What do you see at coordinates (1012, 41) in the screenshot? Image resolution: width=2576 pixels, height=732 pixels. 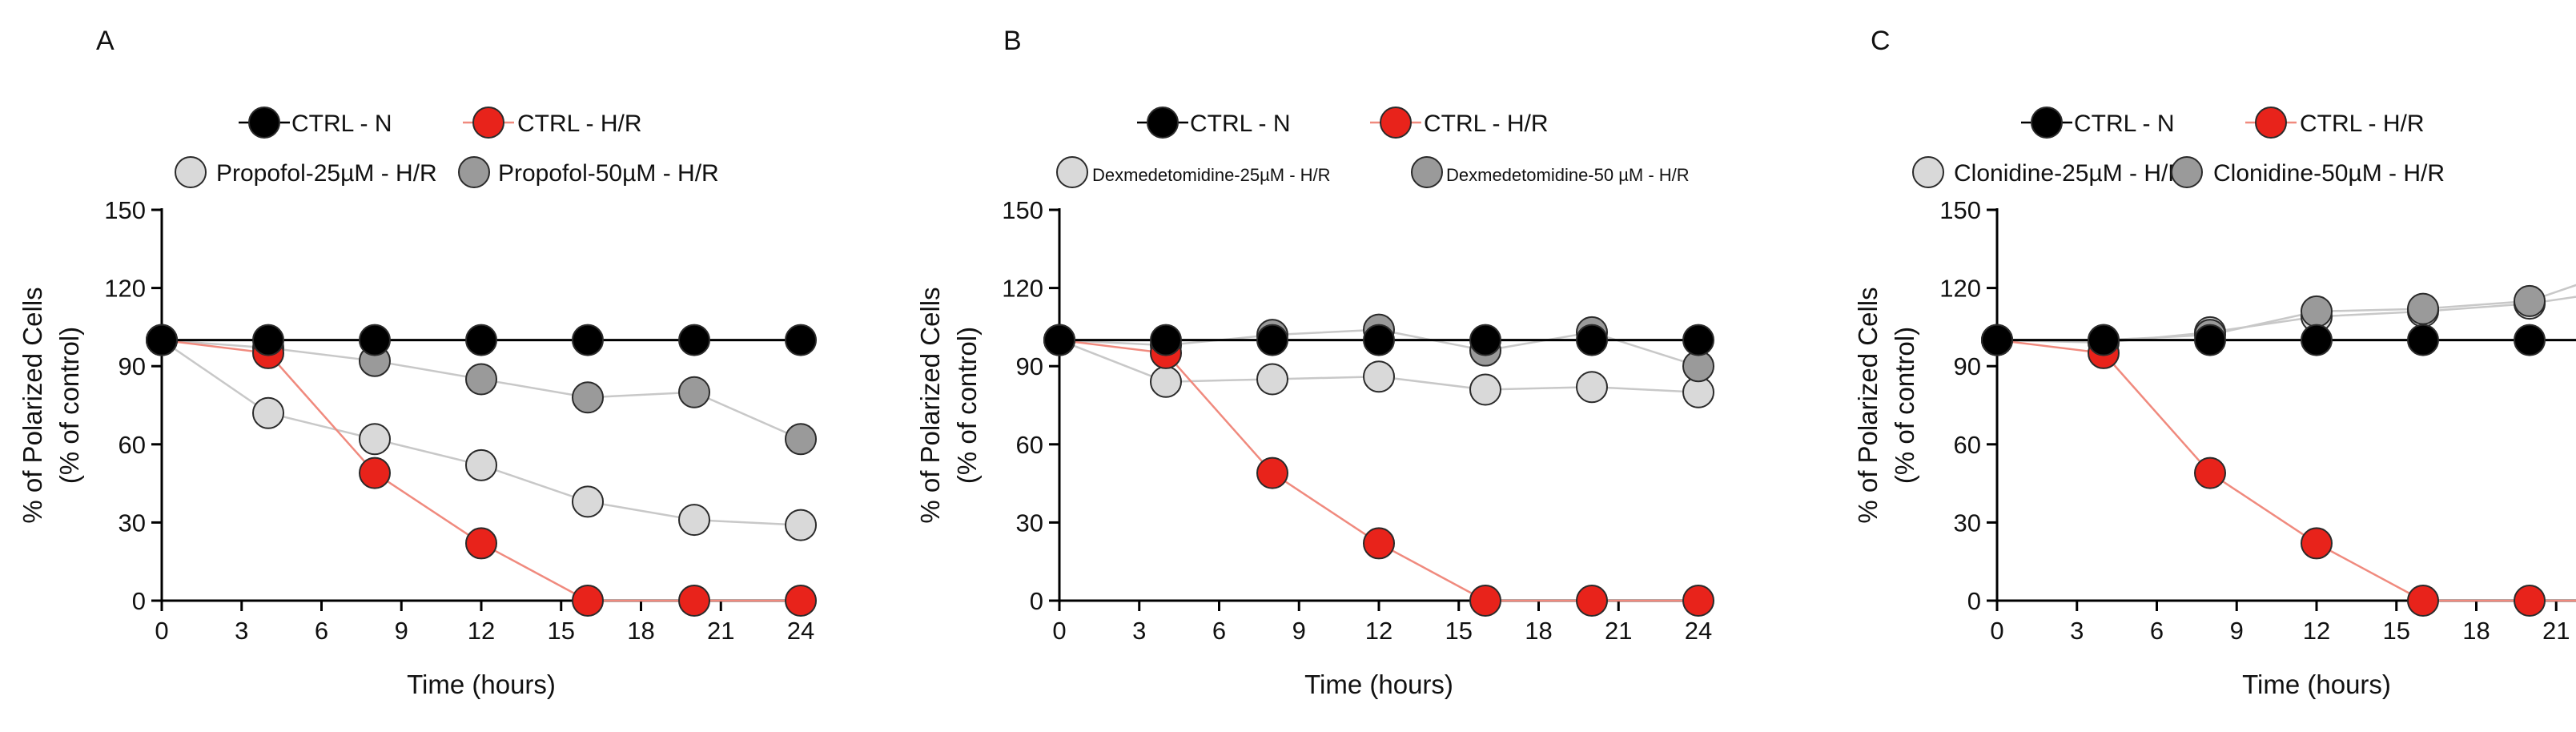 I see `panel-letter: B` at bounding box center [1012, 41].